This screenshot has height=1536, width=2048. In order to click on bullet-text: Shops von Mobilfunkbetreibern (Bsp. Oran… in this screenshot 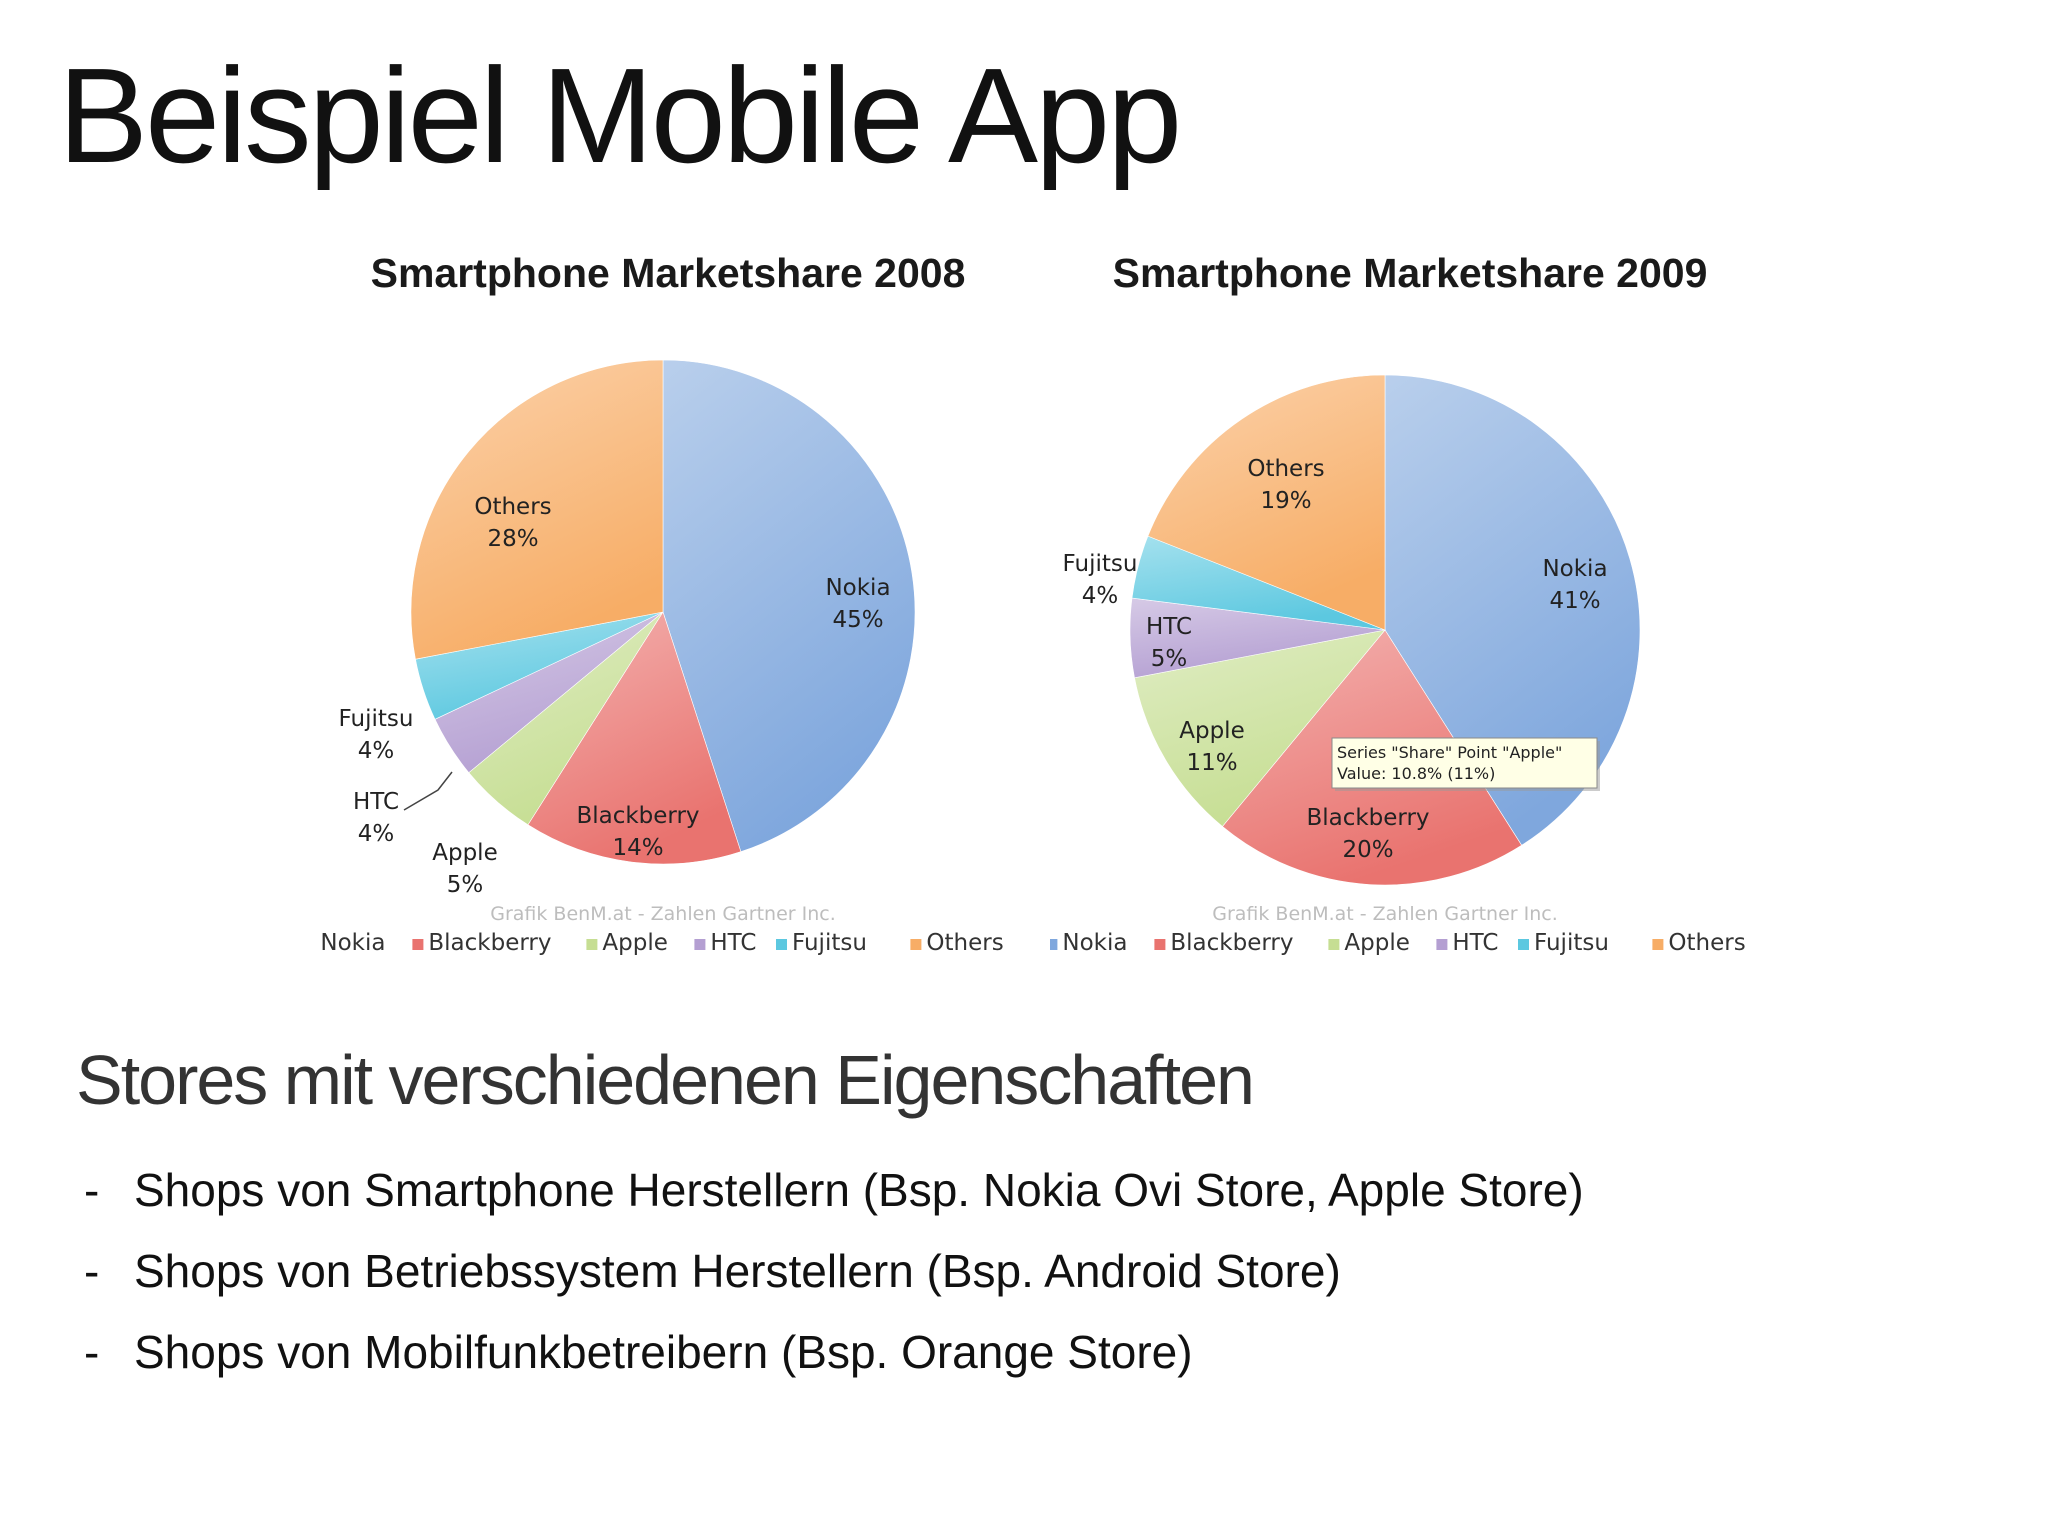, I will do `click(663, 1352)`.